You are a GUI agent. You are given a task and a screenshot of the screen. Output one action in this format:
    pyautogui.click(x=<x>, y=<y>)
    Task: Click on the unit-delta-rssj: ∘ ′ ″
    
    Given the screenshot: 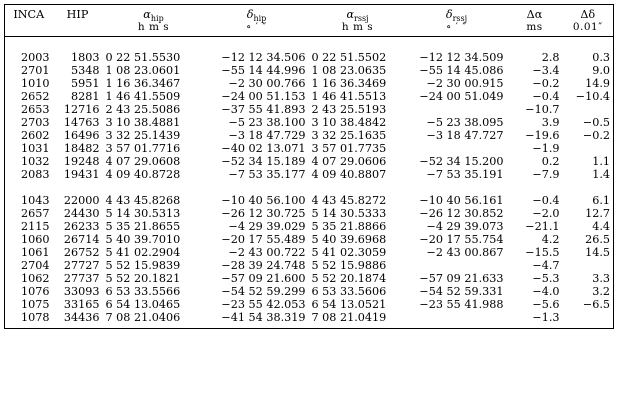 What is the action you would take?
    pyautogui.click(x=456, y=29)
    